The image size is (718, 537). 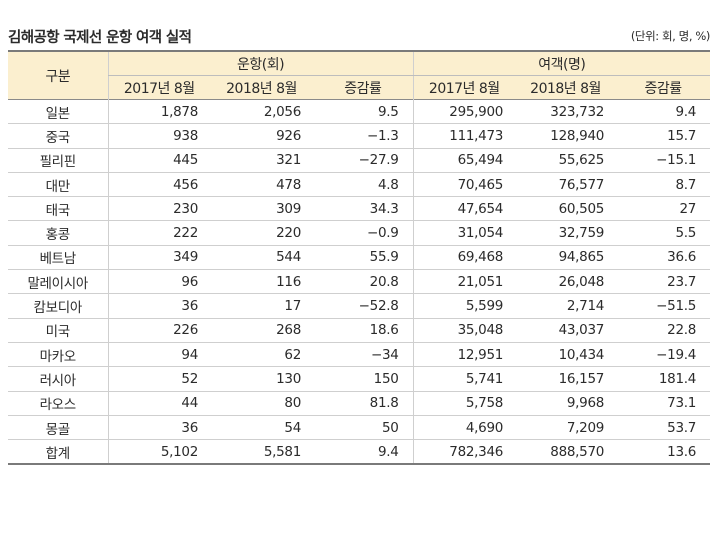 What do you see at coordinates (677, 378) in the screenshot?
I see `cell-pax-rate: 181.4` at bounding box center [677, 378].